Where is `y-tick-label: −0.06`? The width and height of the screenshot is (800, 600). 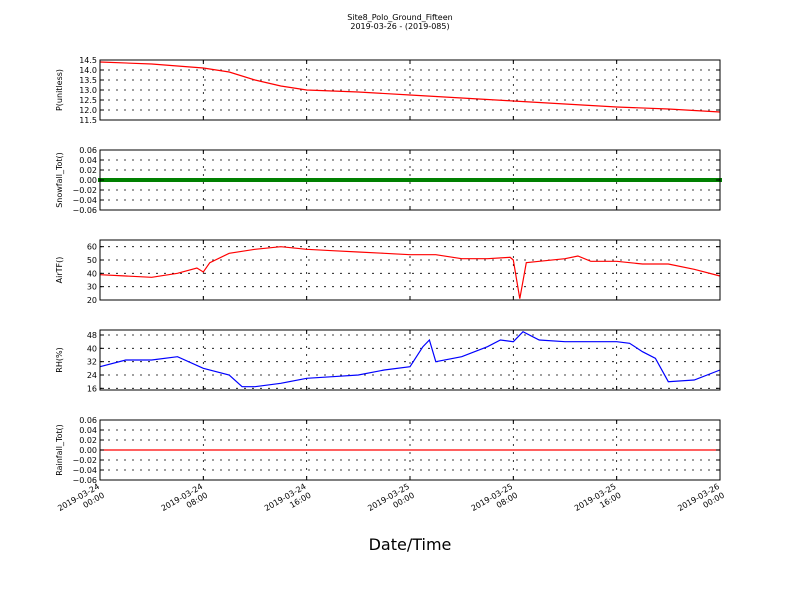 y-tick-label: −0.06 is located at coordinates (84, 480).